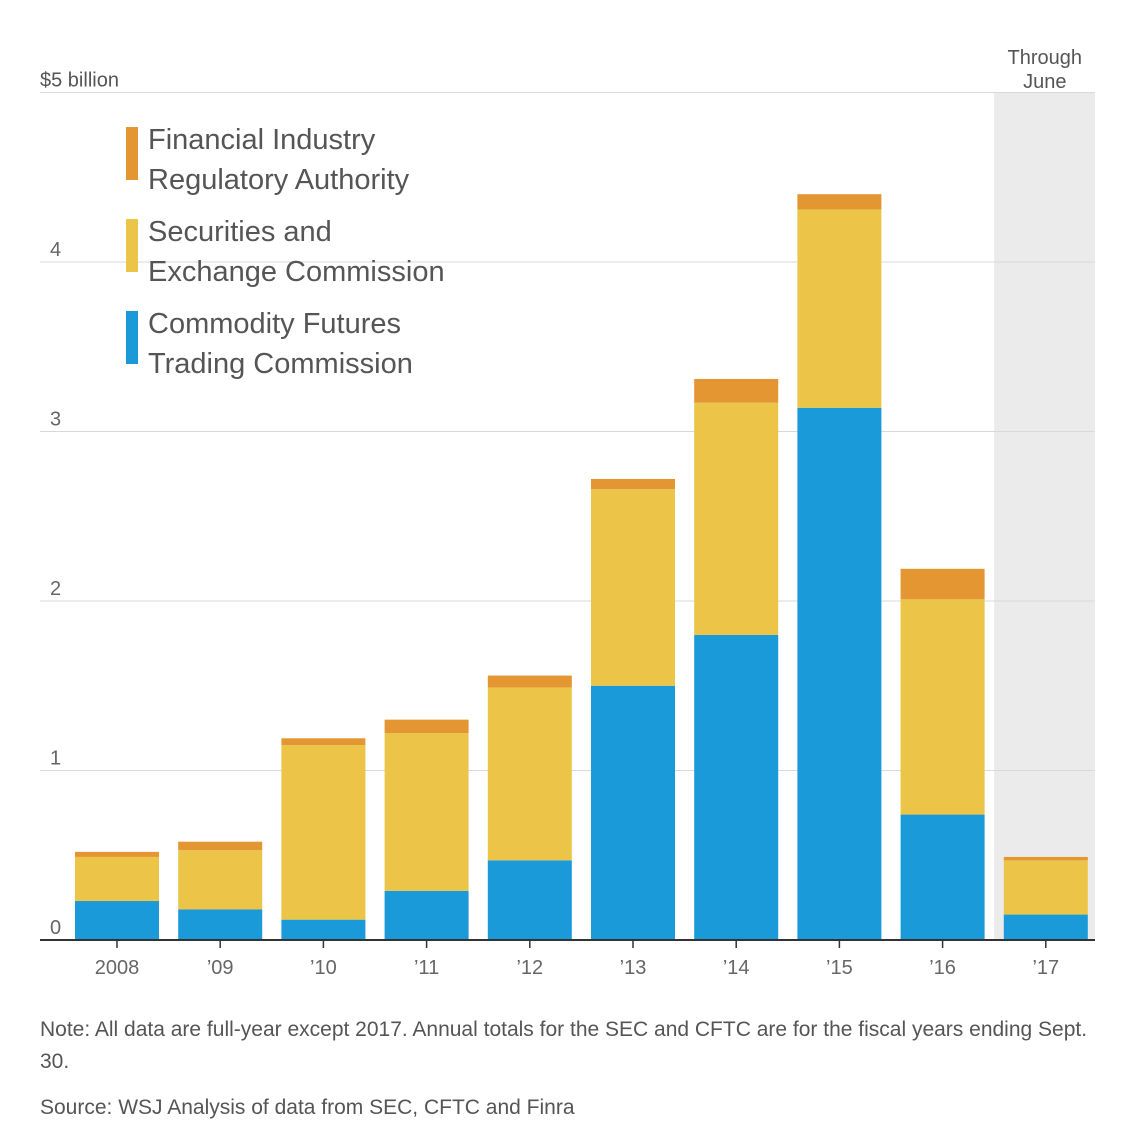  What do you see at coordinates (279, 180) in the screenshot?
I see `legend-label-line: Regulatory Authority` at bounding box center [279, 180].